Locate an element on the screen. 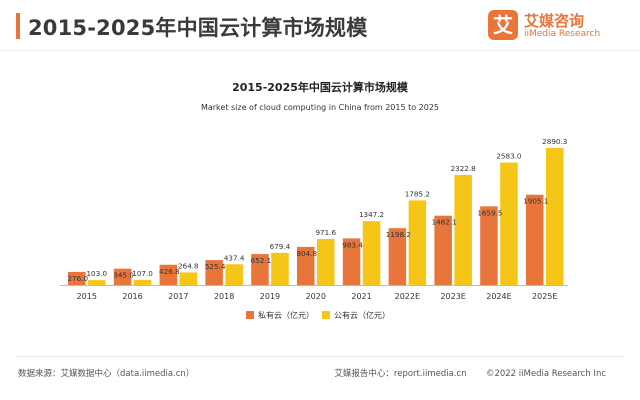  data-label-private: 804.8 is located at coordinates (306, 253).